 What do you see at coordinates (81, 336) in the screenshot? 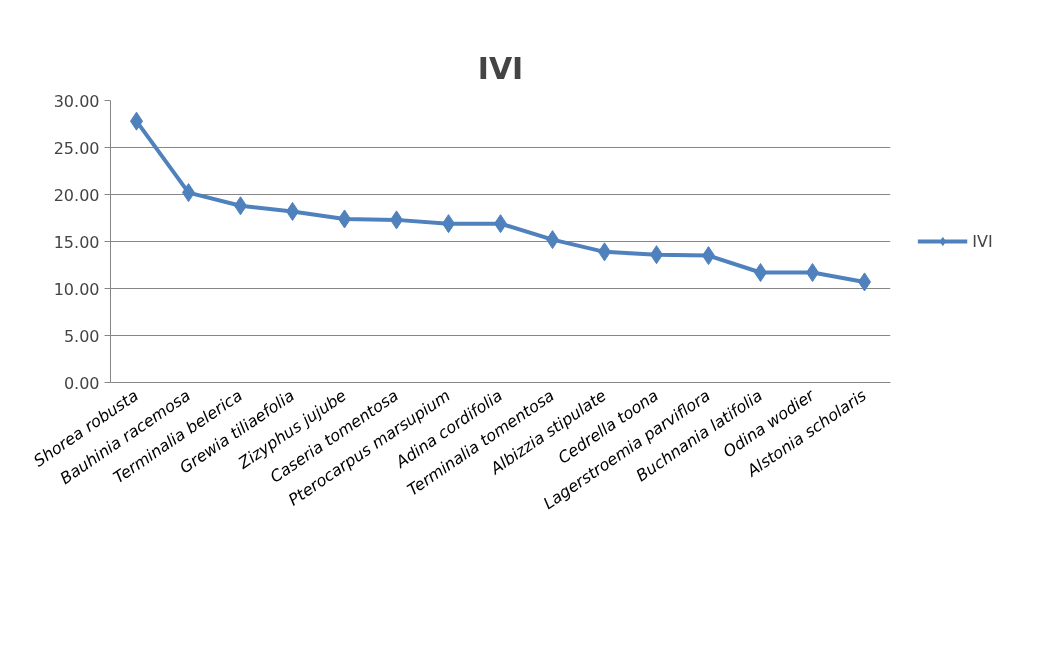
I see `y-tick-label: 5.00` at bounding box center [81, 336].